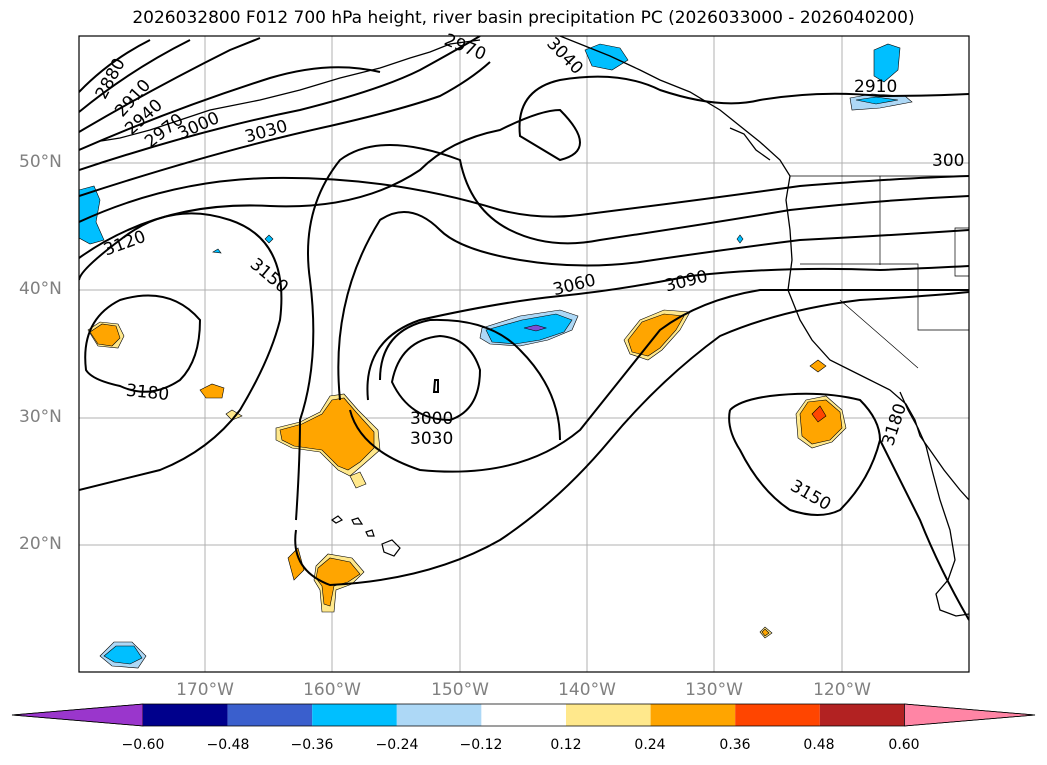 The width and height of the screenshot is (1047, 765). I want to click on colorbar-extend-low, so click(77, 715).